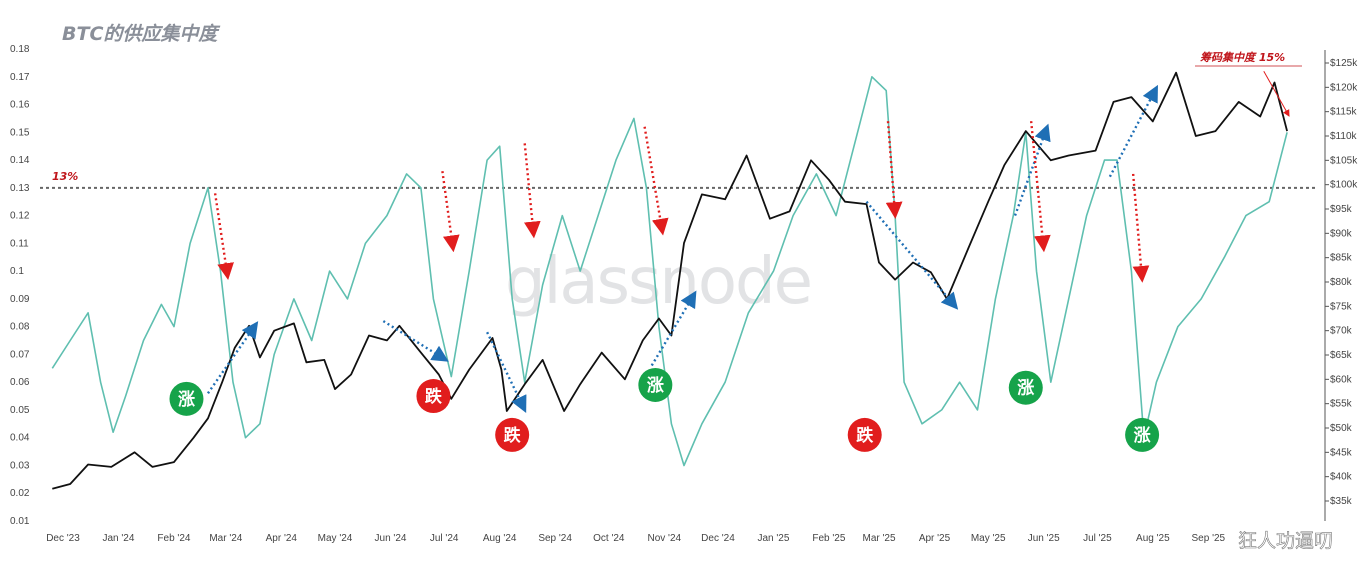  Describe the element at coordinates (20, 188) in the screenshot. I see `left-tick-label: 0.13` at that location.